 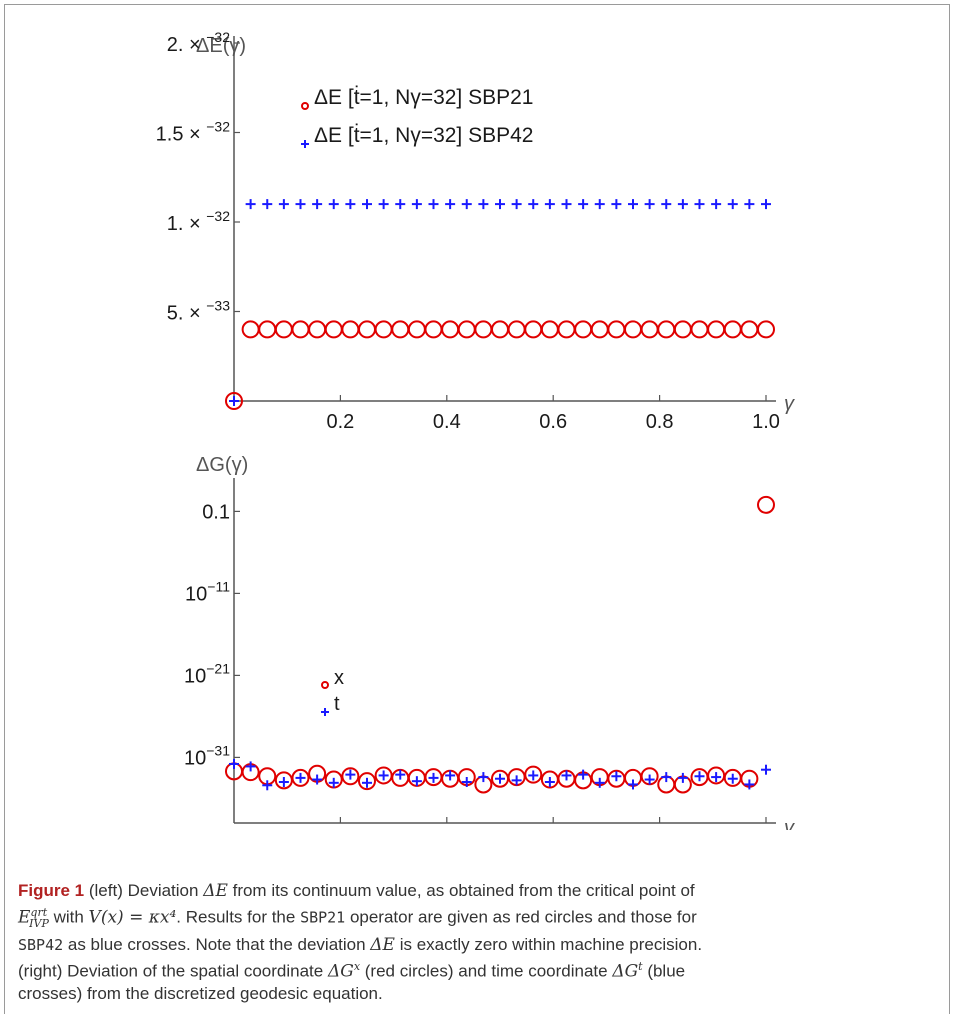 What do you see at coordinates (41, 945) in the screenshot?
I see `caption-fragment: SBP42` at bounding box center [41, 945].